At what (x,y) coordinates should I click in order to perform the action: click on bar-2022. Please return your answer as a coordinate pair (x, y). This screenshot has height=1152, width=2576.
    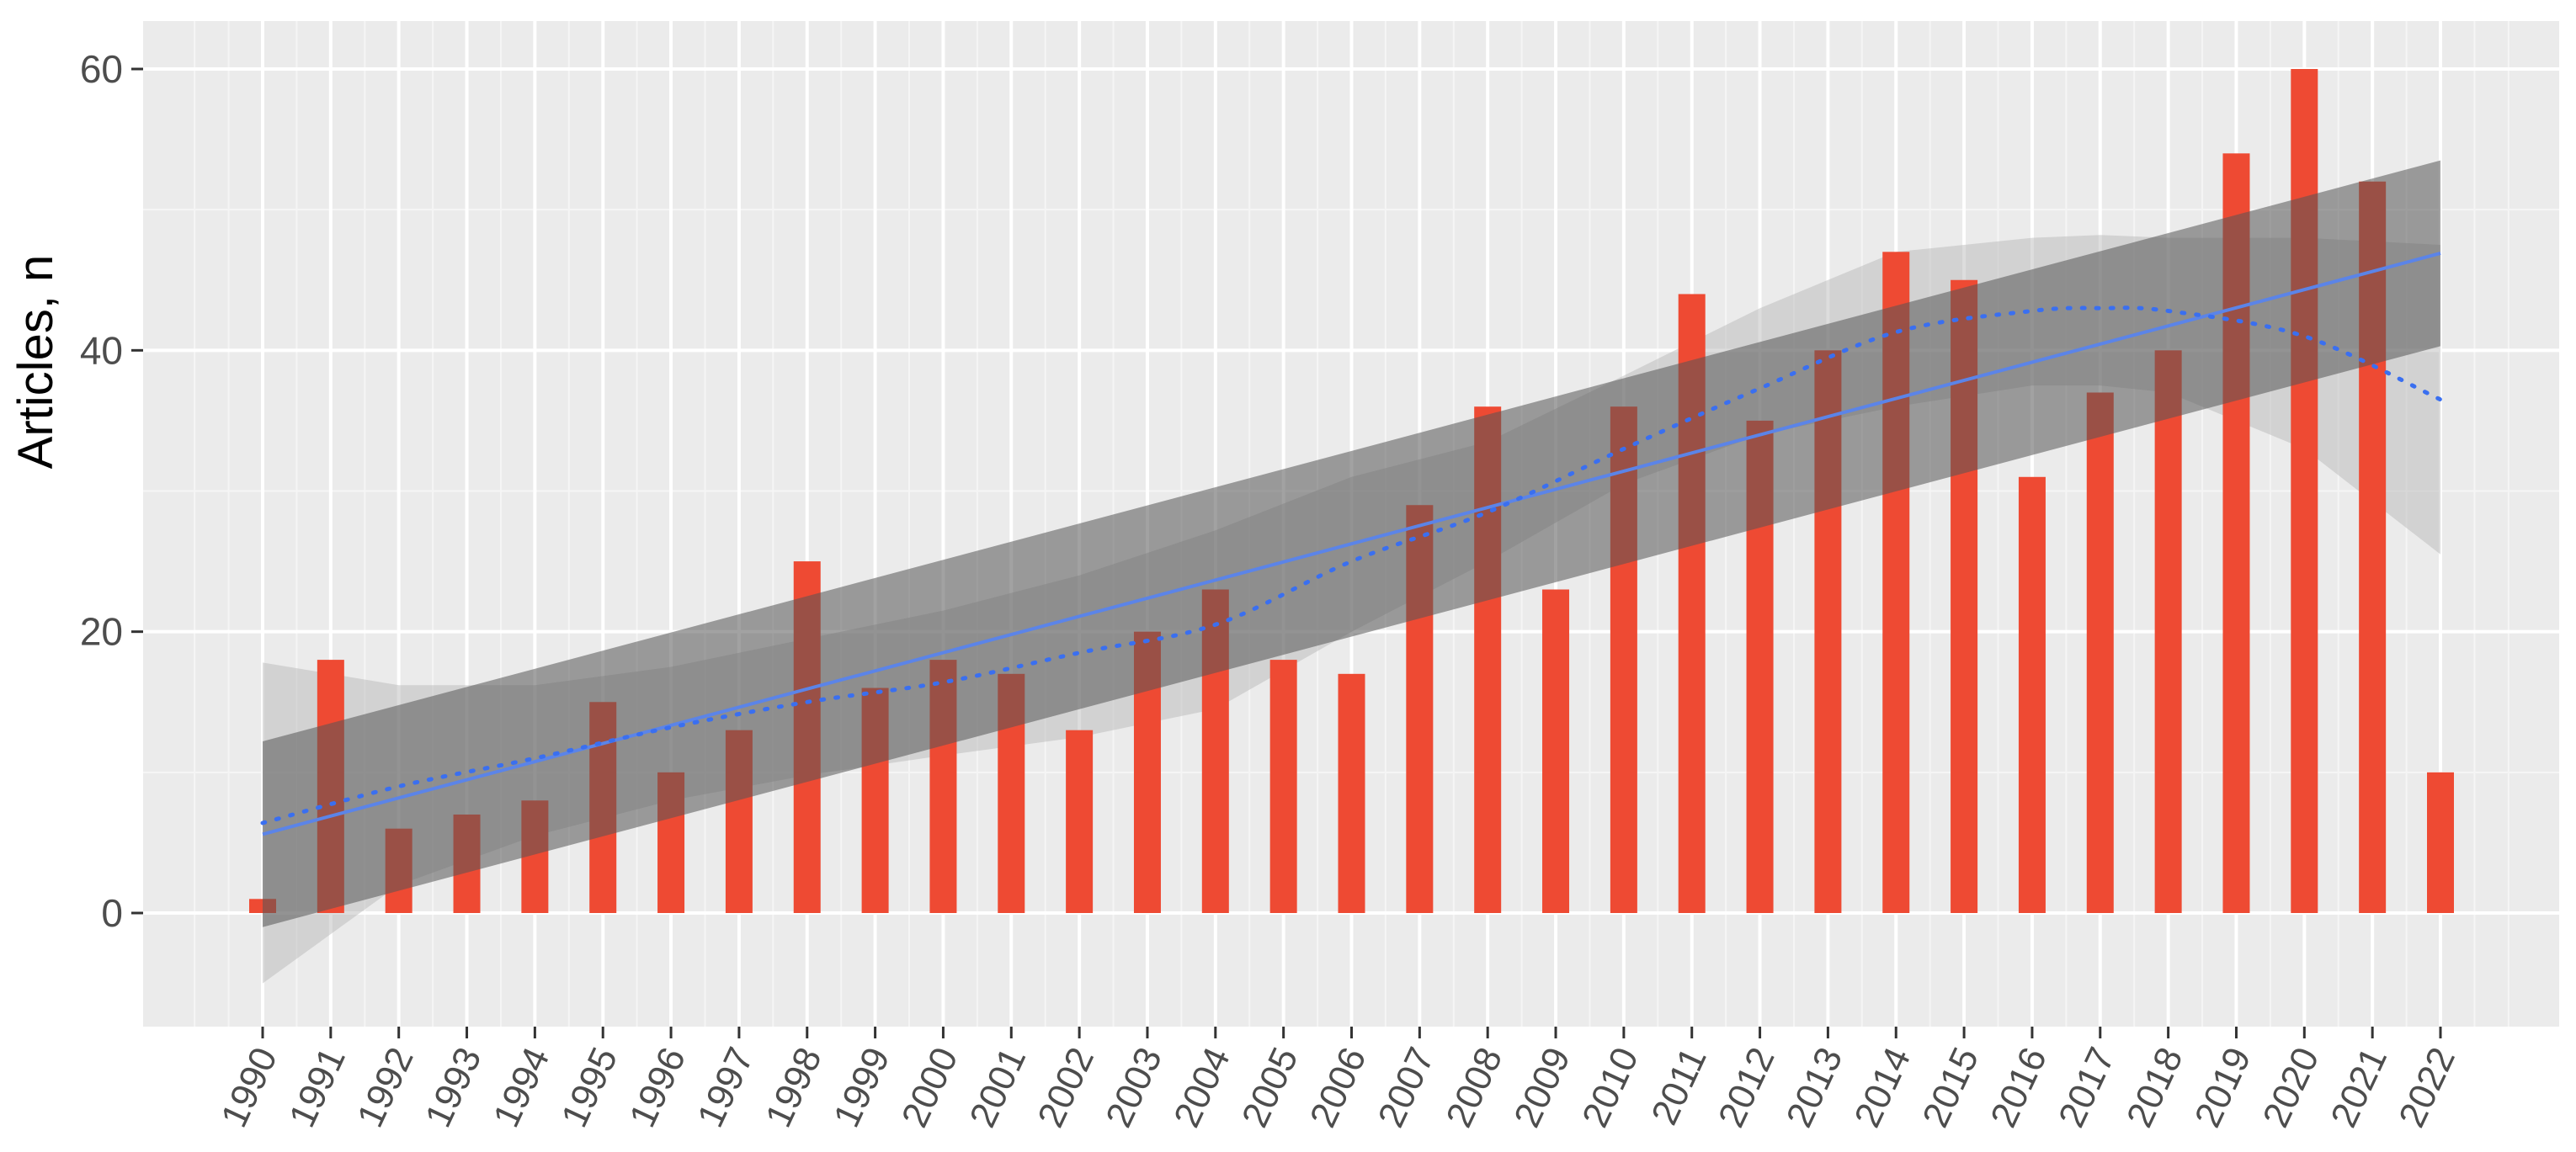
    Looking at the image, I should click on (2440, 842).